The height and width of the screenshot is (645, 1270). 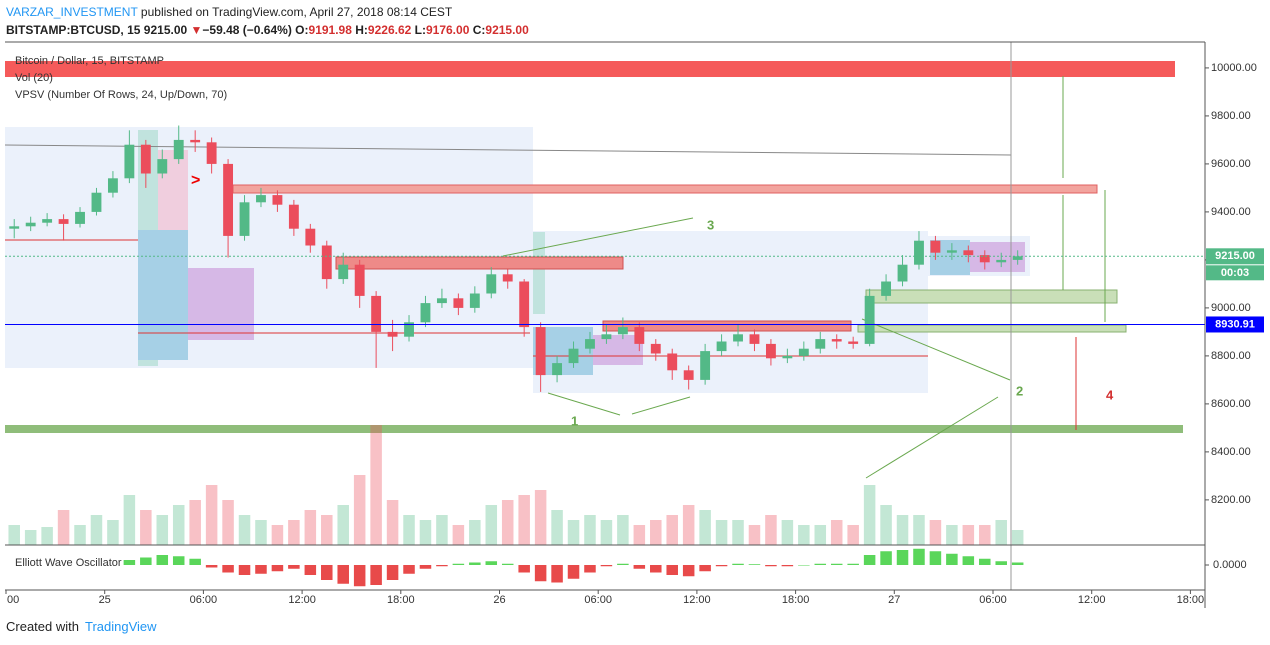 What do you see at coordinates (1110, 394) in the screenshot?
I see `annotation: 4` at bounding box center [1110, 394].